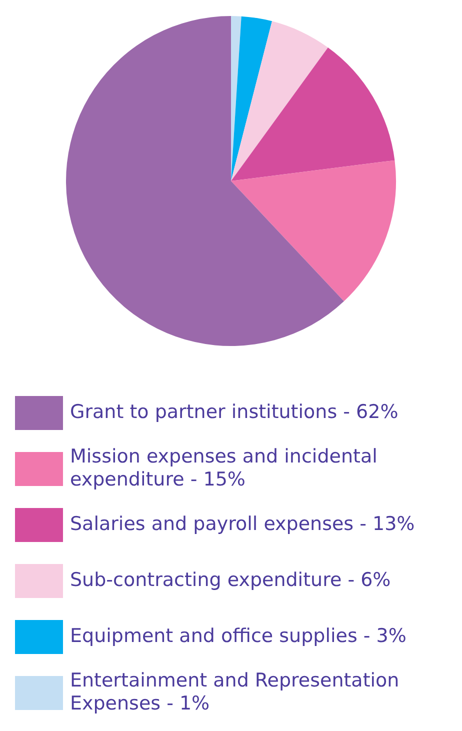 The height and width of the screenshot is (731, 462). I want to click on legend-label: Mission expenses and incidental expenditure - 15%, so click(224, 467).